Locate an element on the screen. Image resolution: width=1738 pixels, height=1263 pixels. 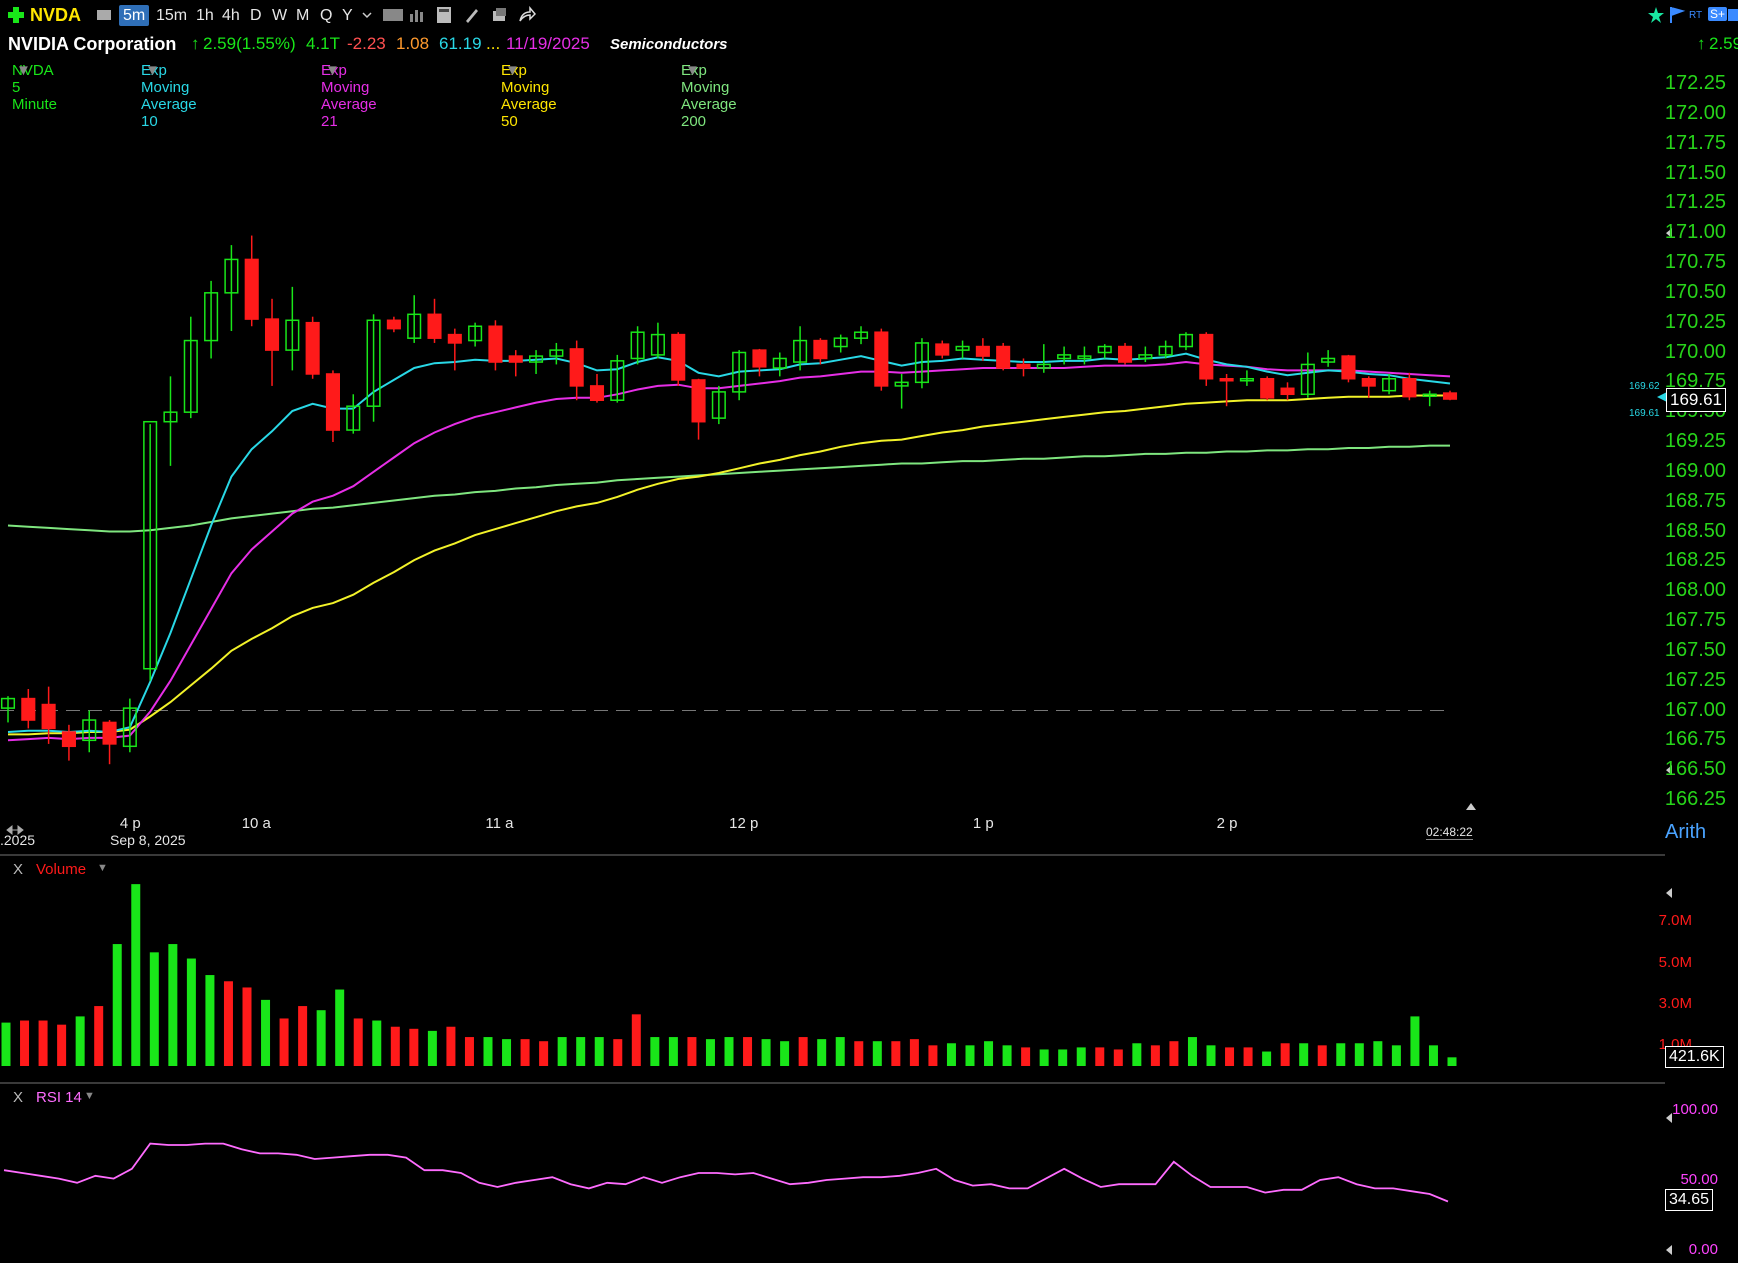
swap-arrows-icon is located at coordinates (15, 830).